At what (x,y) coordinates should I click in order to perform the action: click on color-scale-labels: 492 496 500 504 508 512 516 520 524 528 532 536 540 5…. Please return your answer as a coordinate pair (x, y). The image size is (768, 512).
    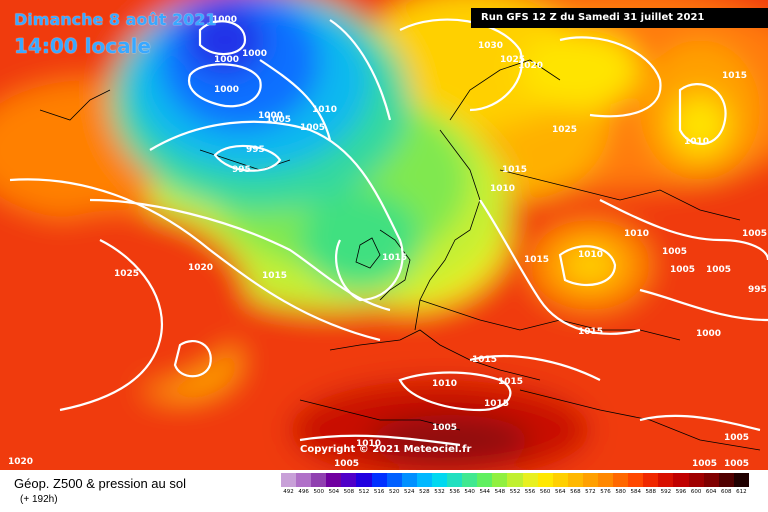
    Looking at the image, I should click on (515, 492).